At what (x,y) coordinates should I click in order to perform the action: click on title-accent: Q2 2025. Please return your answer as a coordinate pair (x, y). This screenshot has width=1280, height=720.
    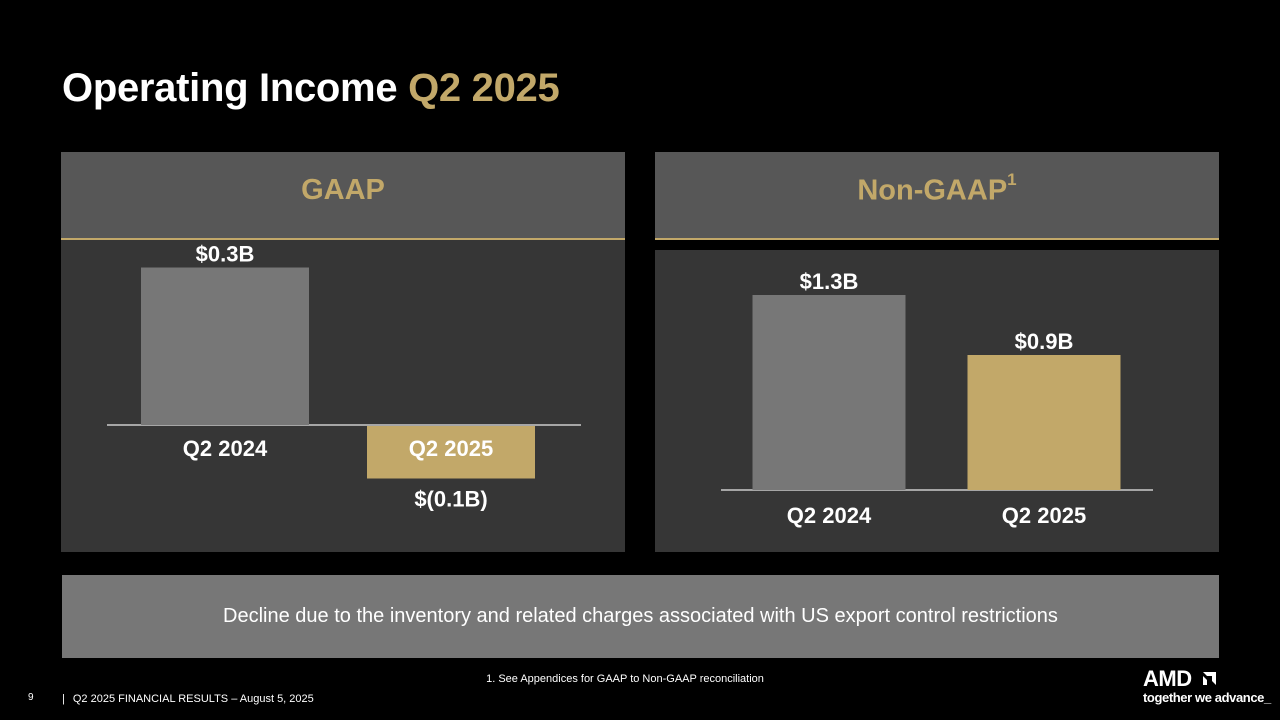
    Looking at the image, I should click on (484, 88).